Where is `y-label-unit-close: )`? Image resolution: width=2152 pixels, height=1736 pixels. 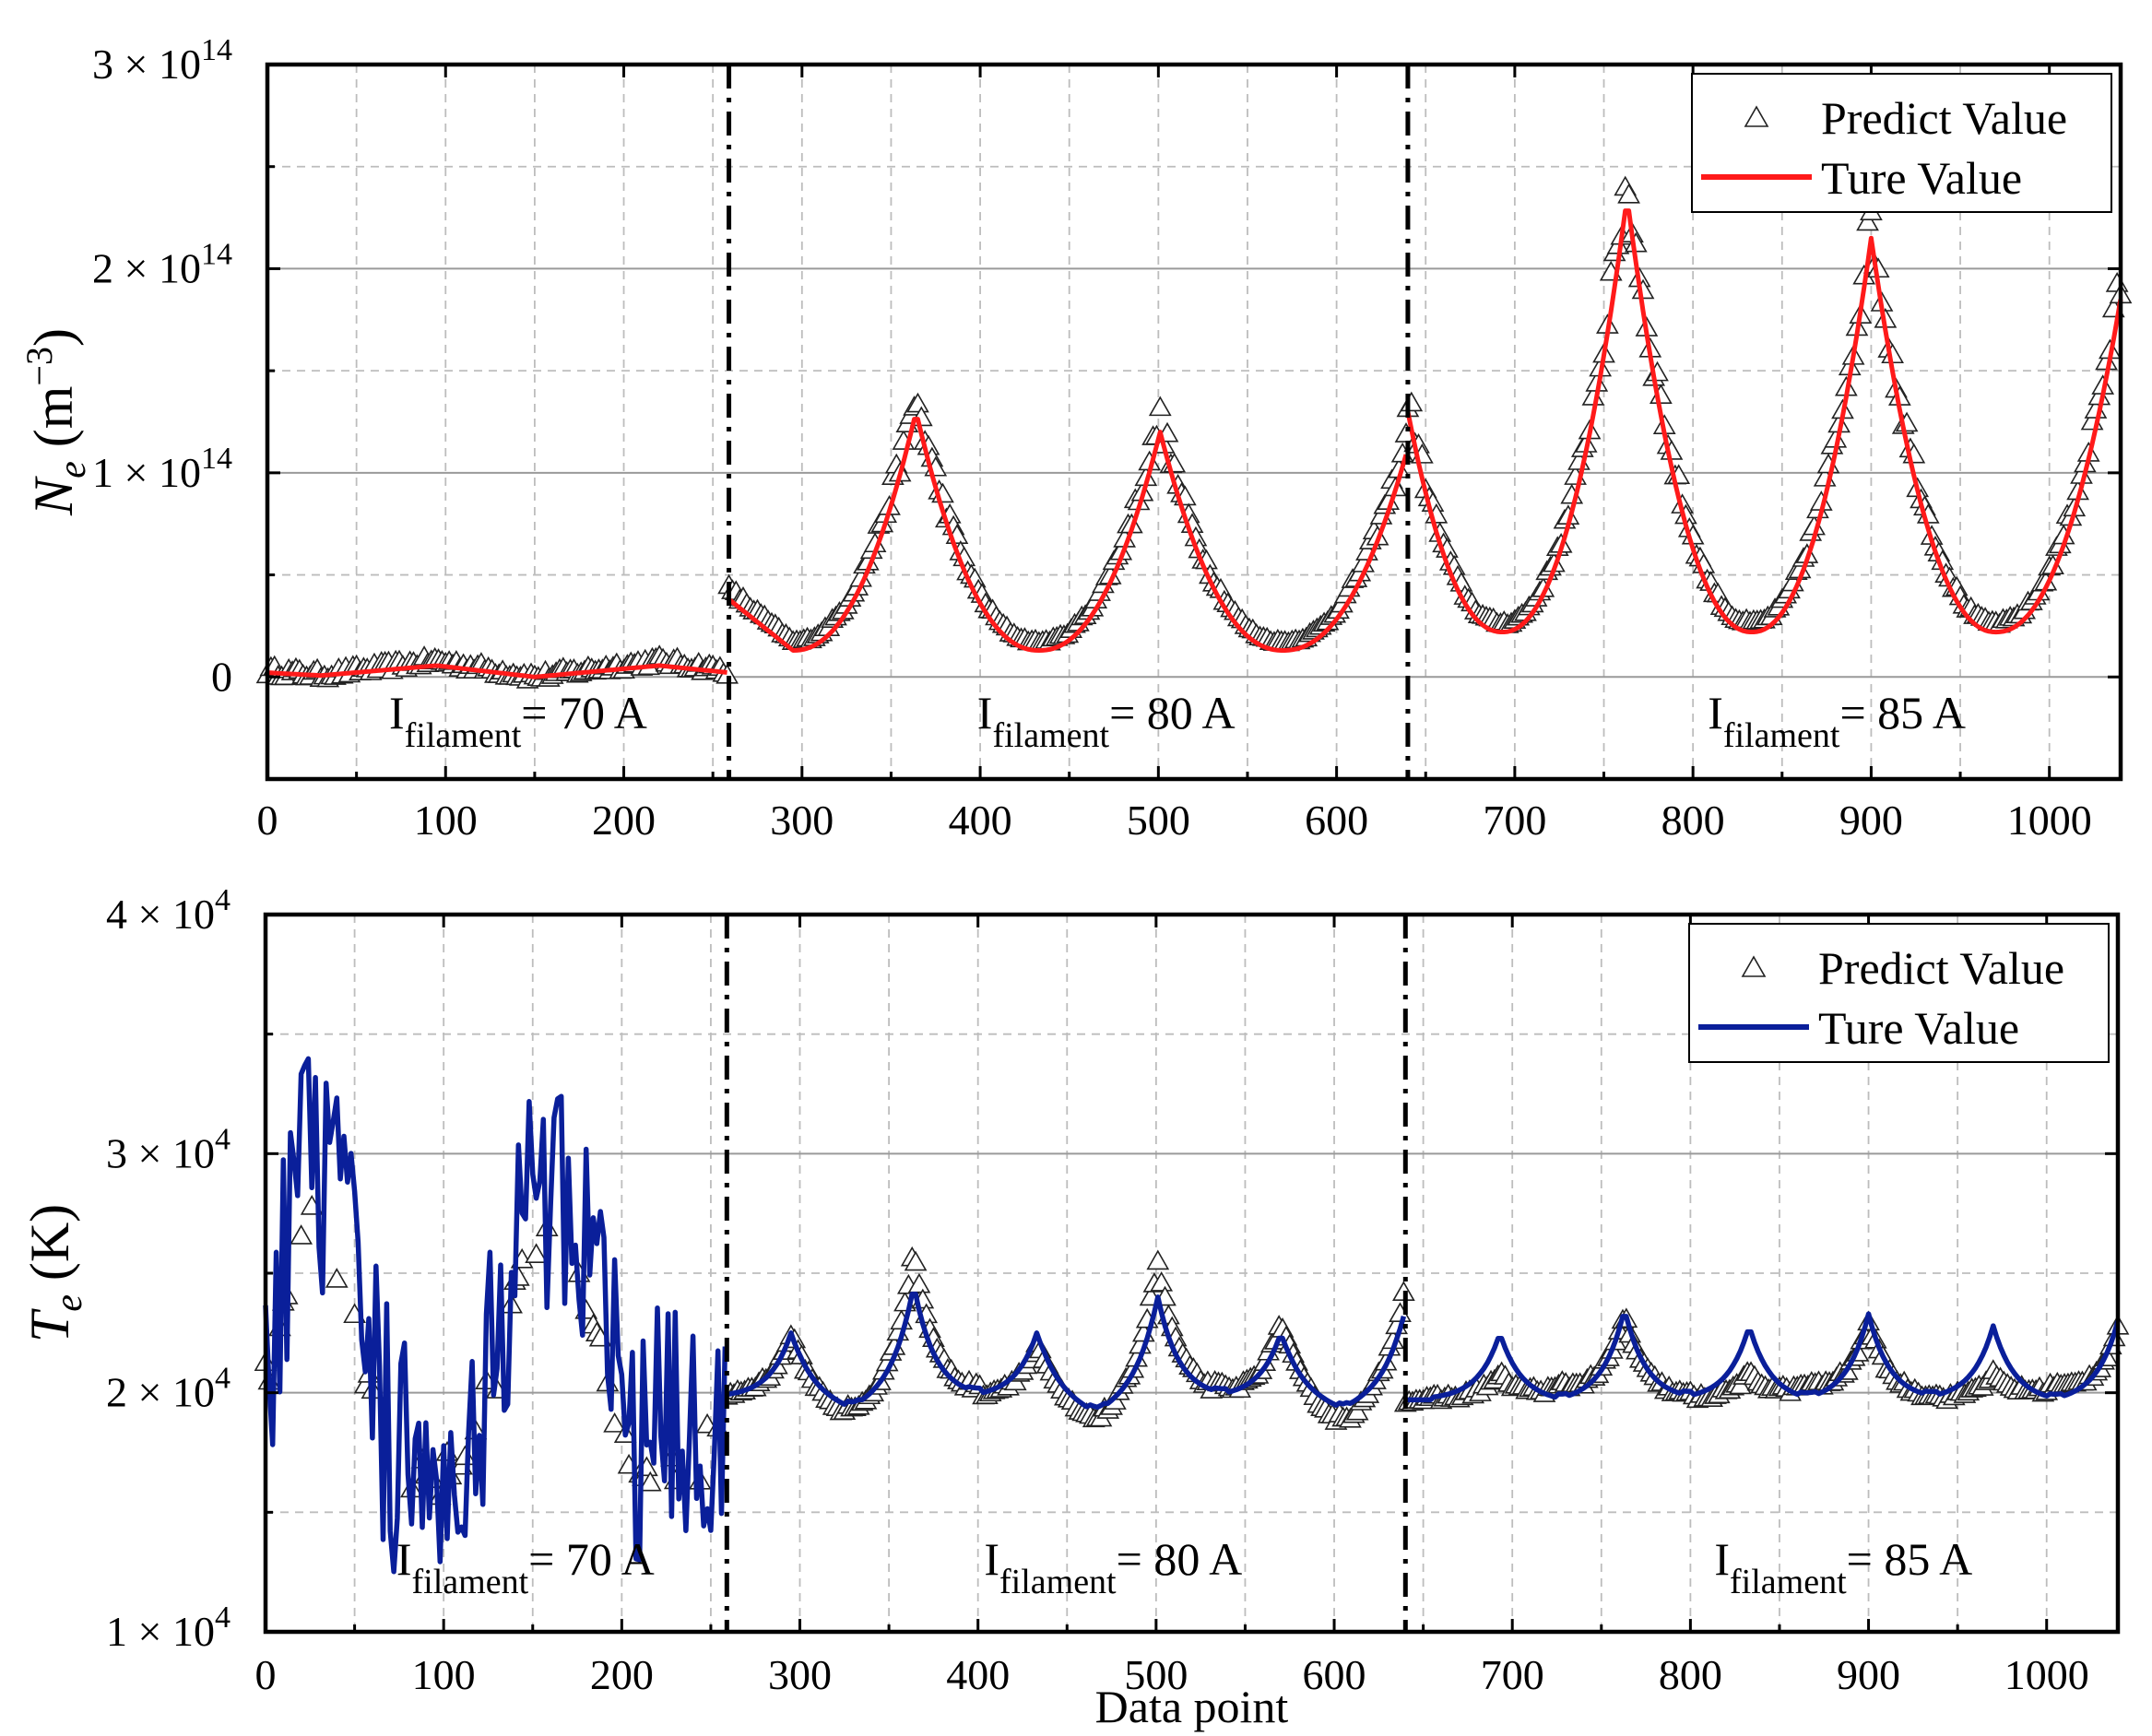 y-label-unit-close: ) is located at coordinates (53, 337).